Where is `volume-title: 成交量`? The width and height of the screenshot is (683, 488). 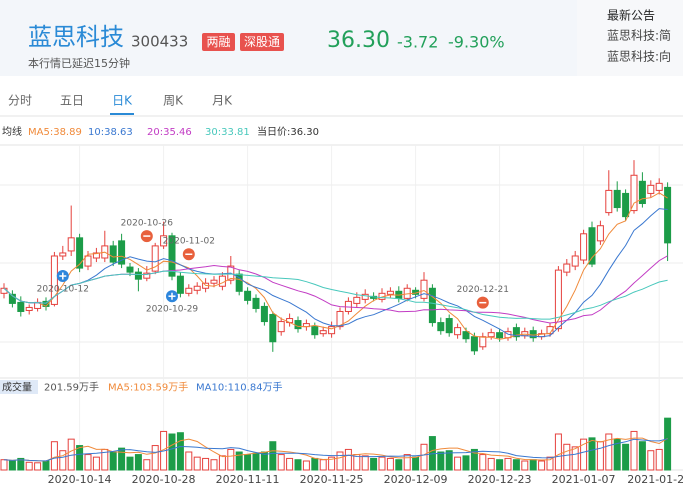
volume-title: 成交量 is located at coordinates (17, 387).